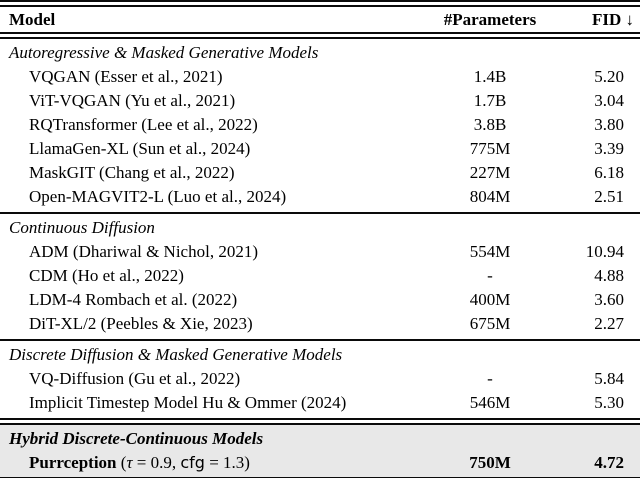  What do you see at coordinates (192, 462) in the screenshot?
I see `cfg-label: cfg` at bounding box center [192, 462].